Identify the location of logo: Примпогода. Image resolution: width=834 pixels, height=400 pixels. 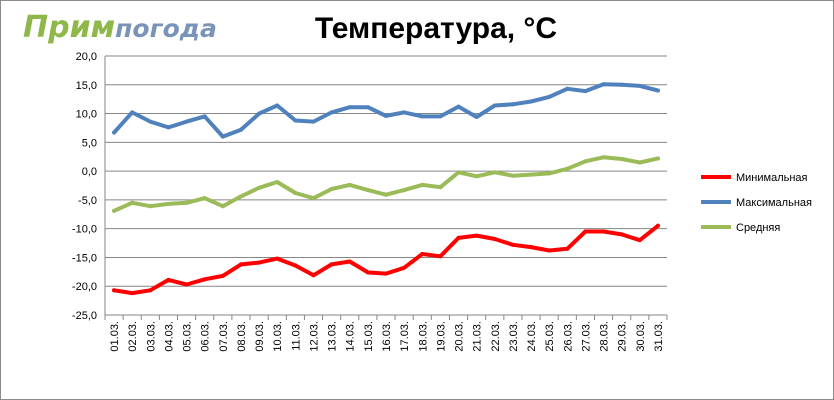
(120, 28).